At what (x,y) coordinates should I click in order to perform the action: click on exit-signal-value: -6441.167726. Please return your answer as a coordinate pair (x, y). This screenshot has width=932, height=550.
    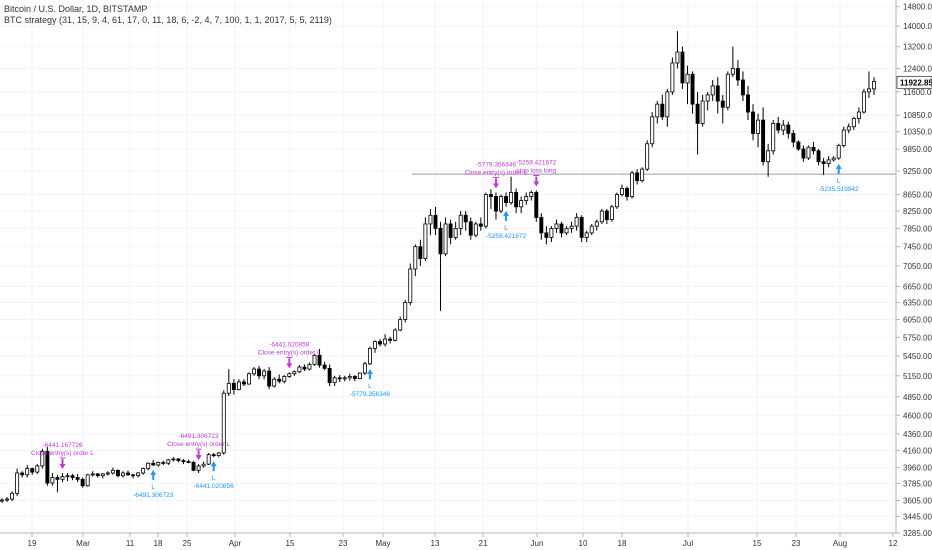
    Looking at the image, I should click on (62, 445).